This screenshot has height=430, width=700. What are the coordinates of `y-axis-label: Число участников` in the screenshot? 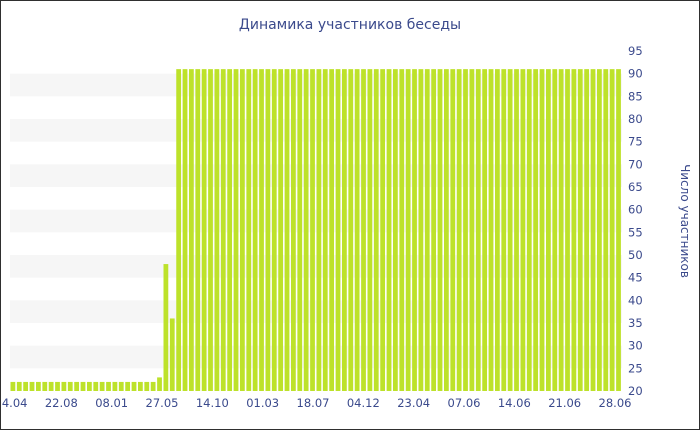 It's located at (685, 221).